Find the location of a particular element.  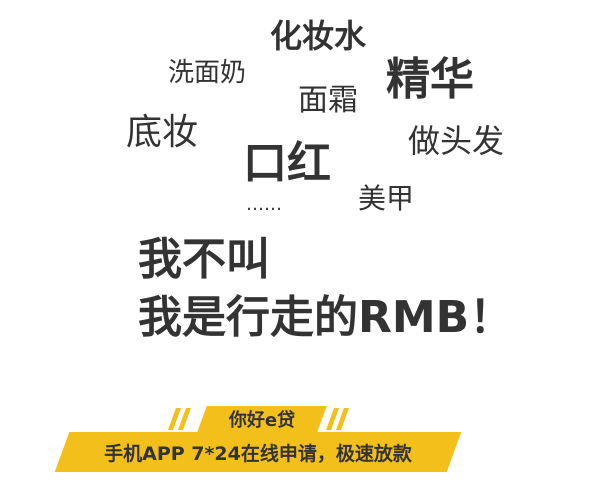

word-jinghua: 精华 is located at coordinates (430, 79).